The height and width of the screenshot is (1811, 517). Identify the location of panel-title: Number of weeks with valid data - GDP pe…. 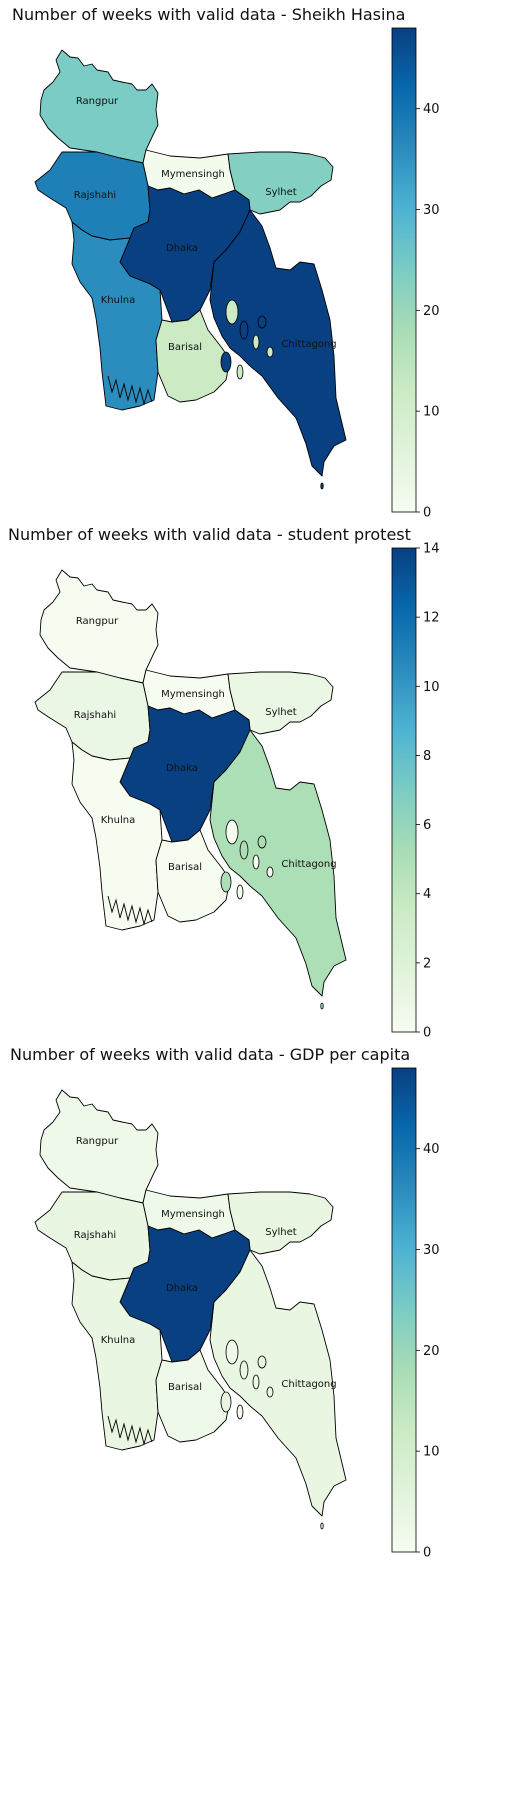
(210, 1054).